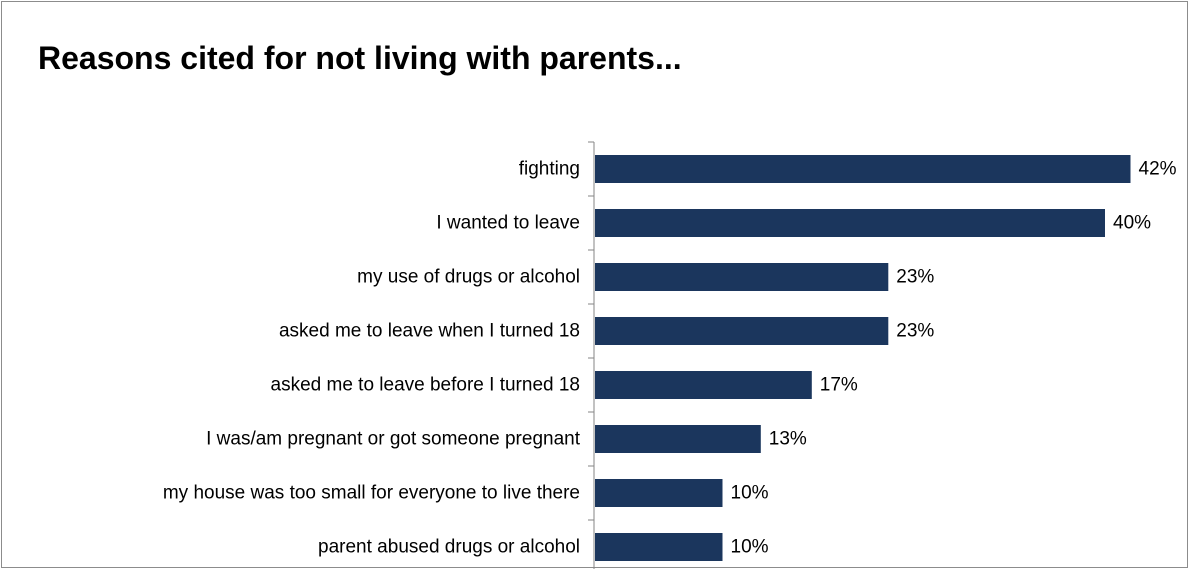 The image size is (1189, 569). What do you see at coordinates (788, 439) in the screenshot?
I see `value-label: 13%` at bounding box center [788, 439].